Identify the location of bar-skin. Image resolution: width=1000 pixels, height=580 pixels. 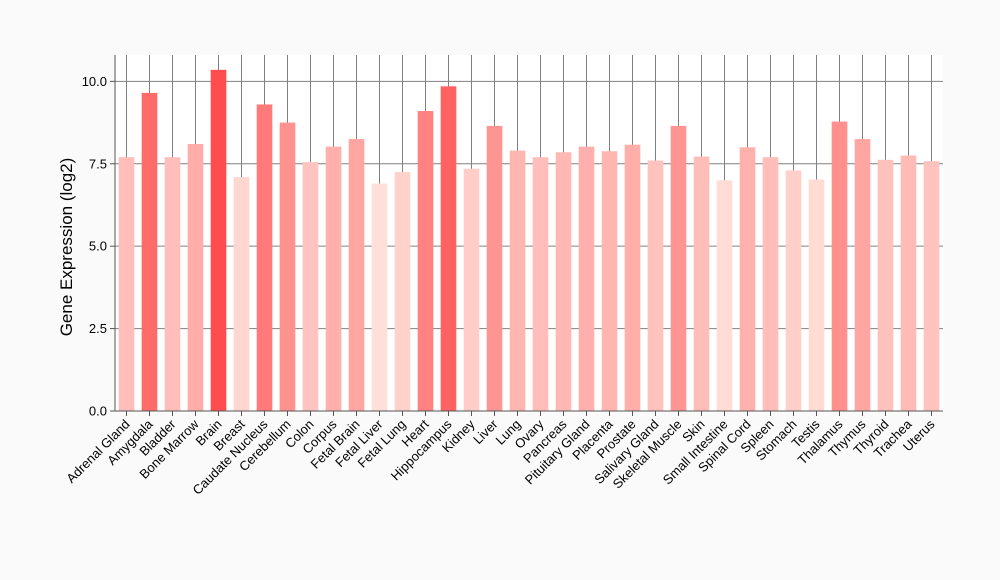
(701, 283).